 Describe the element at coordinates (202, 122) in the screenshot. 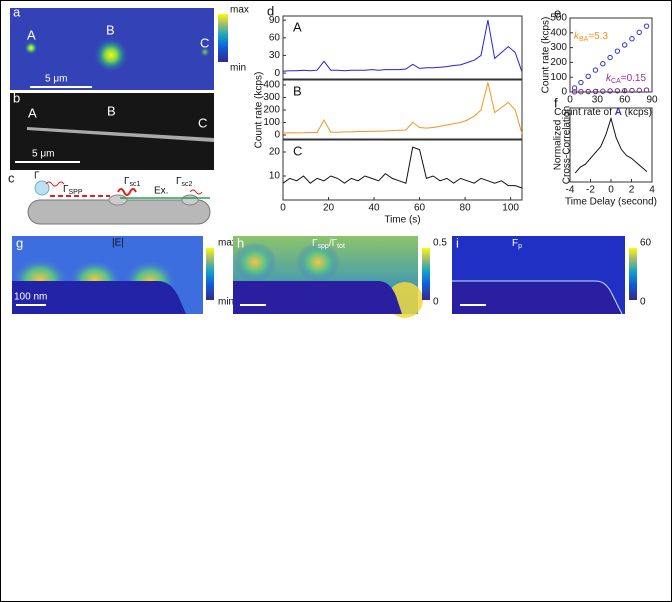

I see `label: C` at that location.